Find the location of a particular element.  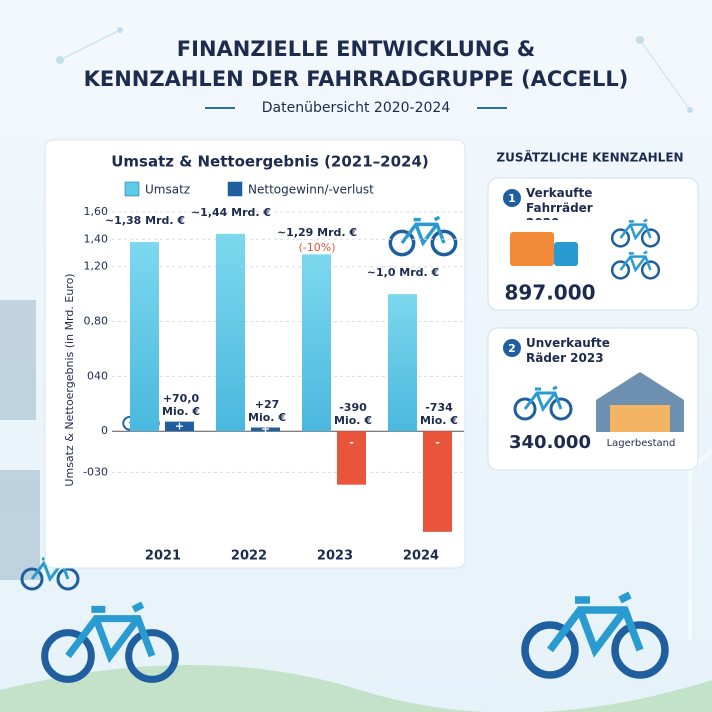

y-tick-label: 0,80 is located at coordinates (96, 321).